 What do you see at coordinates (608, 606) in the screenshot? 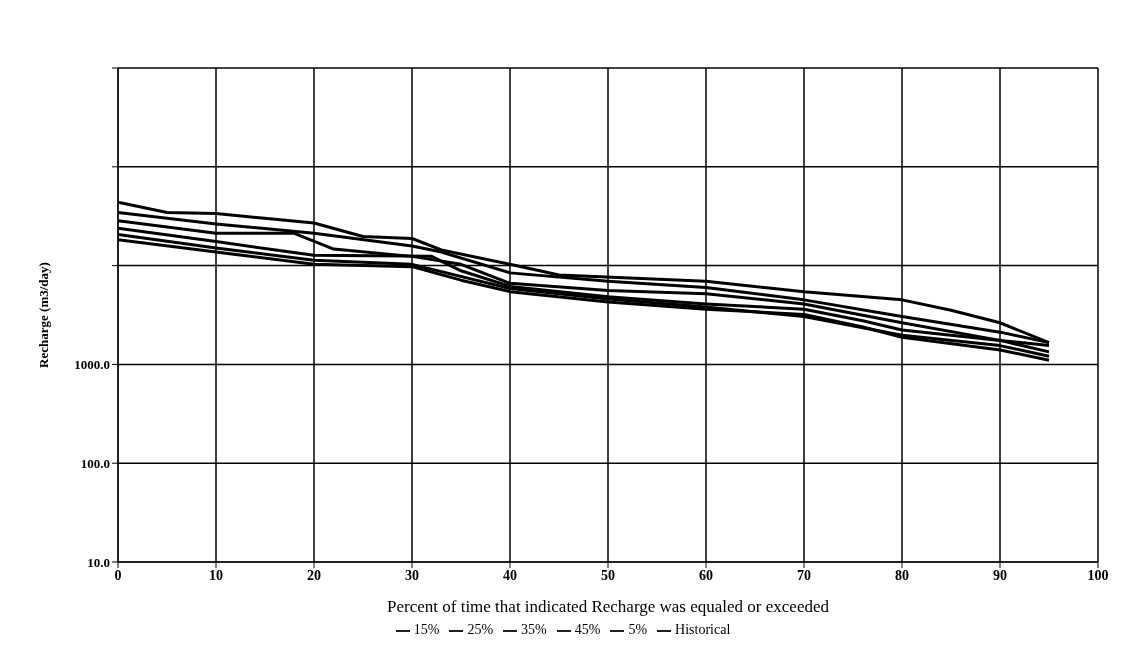
I see `x-axis-title: Percent of time that indicated Recharge was equaled or exceeded` at bounding box center [608, 606].